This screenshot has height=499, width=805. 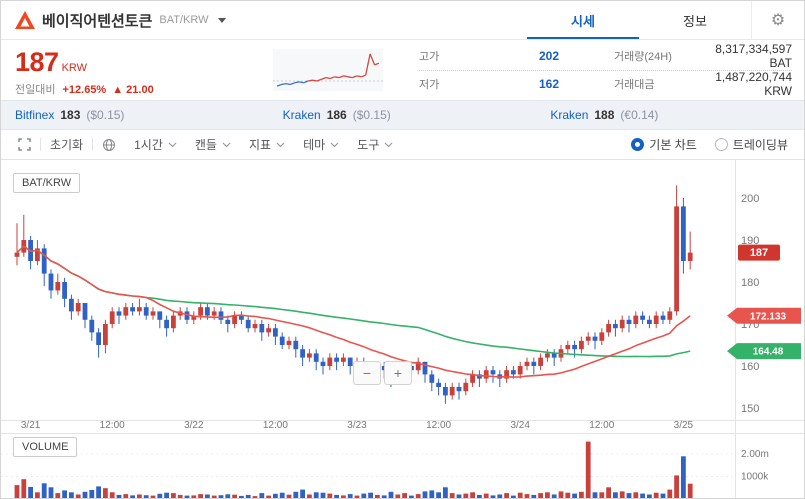 I want to click on exchange-link: Bitfinex, so click(x=35, y=115).